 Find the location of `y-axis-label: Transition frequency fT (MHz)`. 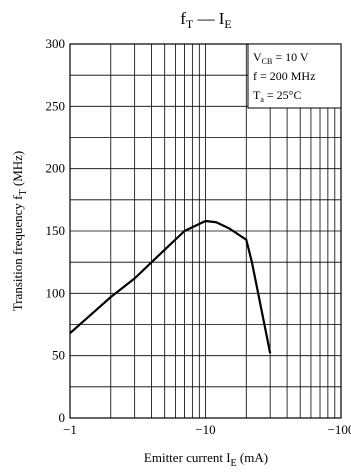

y-axis-label: Transition frequency fT (MHz) is located at coordinates (19, 231).